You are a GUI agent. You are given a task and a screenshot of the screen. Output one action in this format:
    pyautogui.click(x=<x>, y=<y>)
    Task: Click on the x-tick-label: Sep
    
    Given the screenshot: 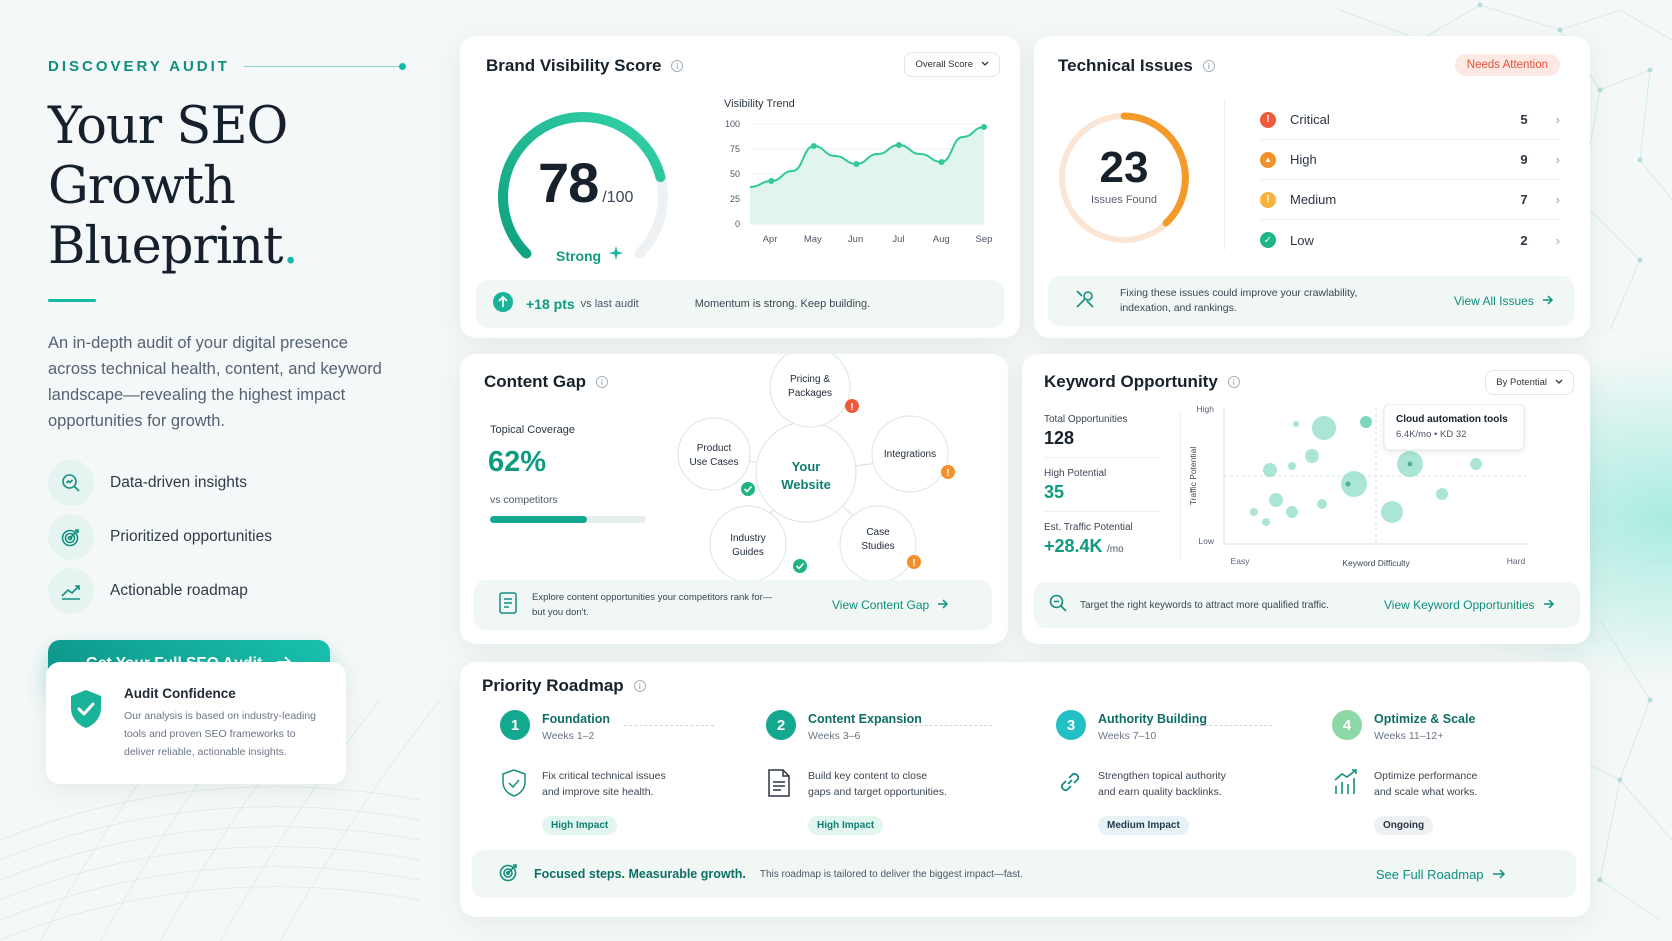 What is the action you would take?
    pyautogui.click(x=984, y=239)
    